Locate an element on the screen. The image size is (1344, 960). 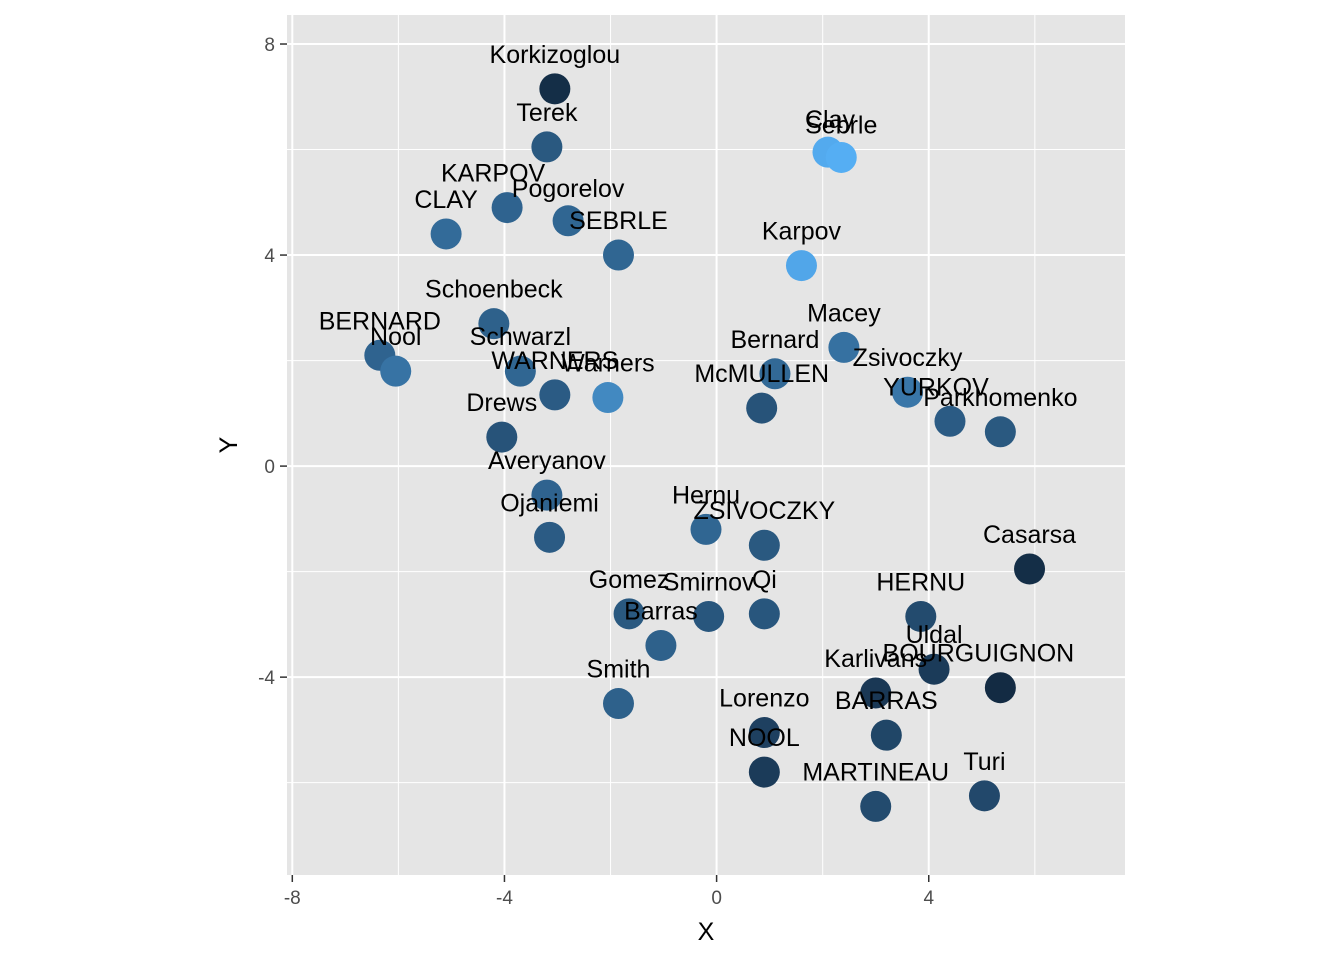
y-axis-title: Y is located at coordinates (229, 444).